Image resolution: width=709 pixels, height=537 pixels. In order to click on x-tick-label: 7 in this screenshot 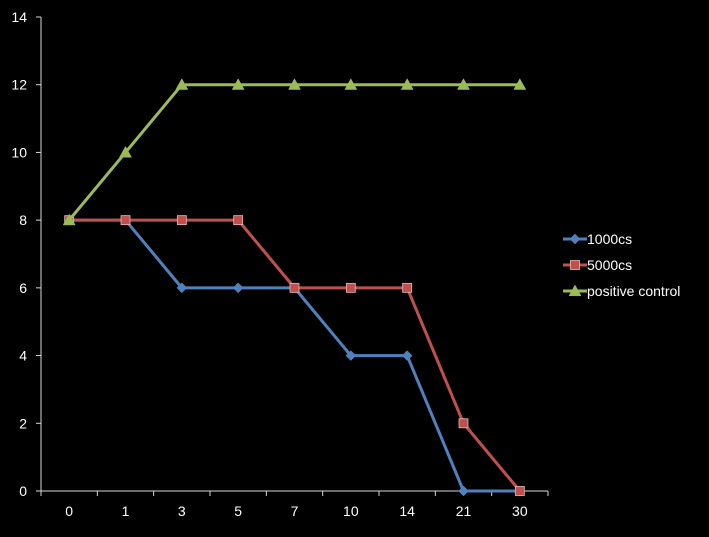, I will do `click(295, 511)`.